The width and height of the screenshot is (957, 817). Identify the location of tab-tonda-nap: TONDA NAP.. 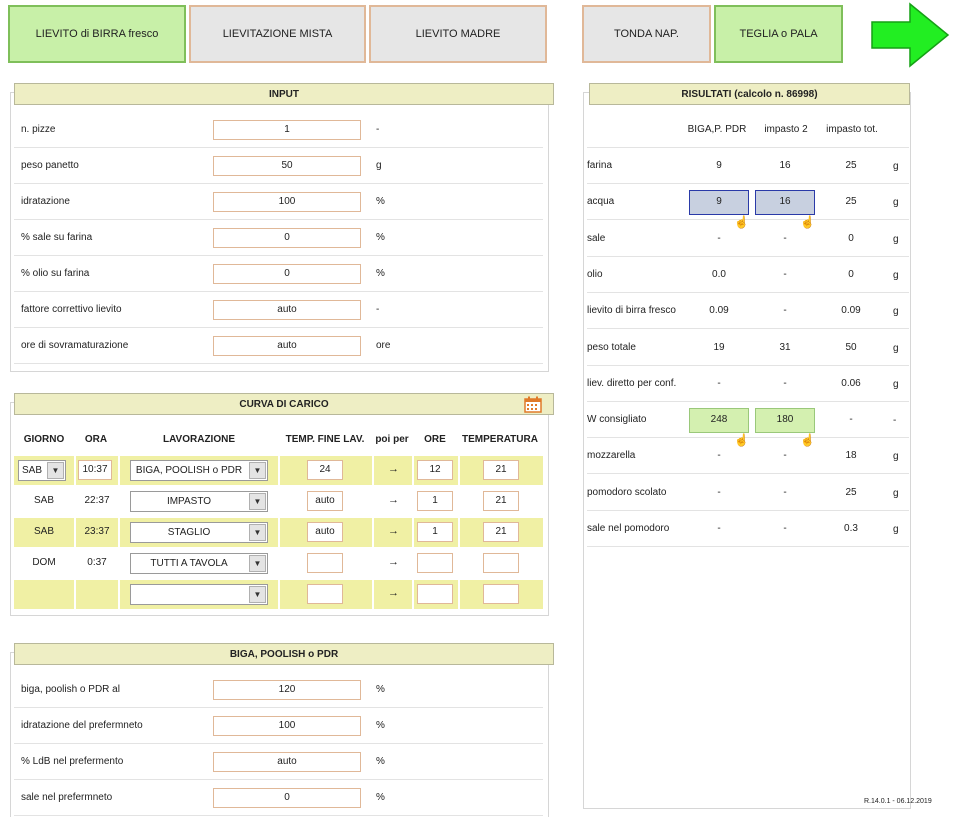
(646, 34).